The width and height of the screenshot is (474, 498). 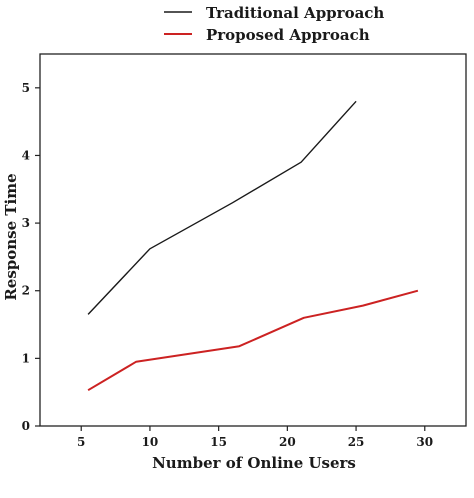 I want to click on y-tick-label: 0, so click(x=26, y=426).